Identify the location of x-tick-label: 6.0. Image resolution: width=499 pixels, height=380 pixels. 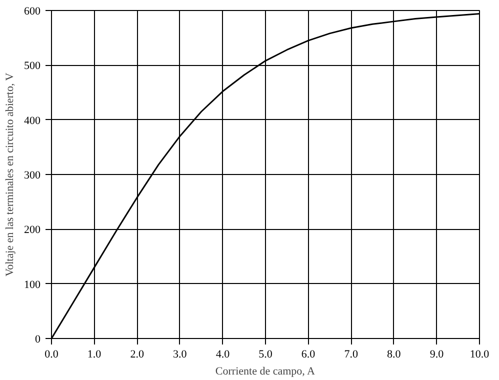
(308, 354).